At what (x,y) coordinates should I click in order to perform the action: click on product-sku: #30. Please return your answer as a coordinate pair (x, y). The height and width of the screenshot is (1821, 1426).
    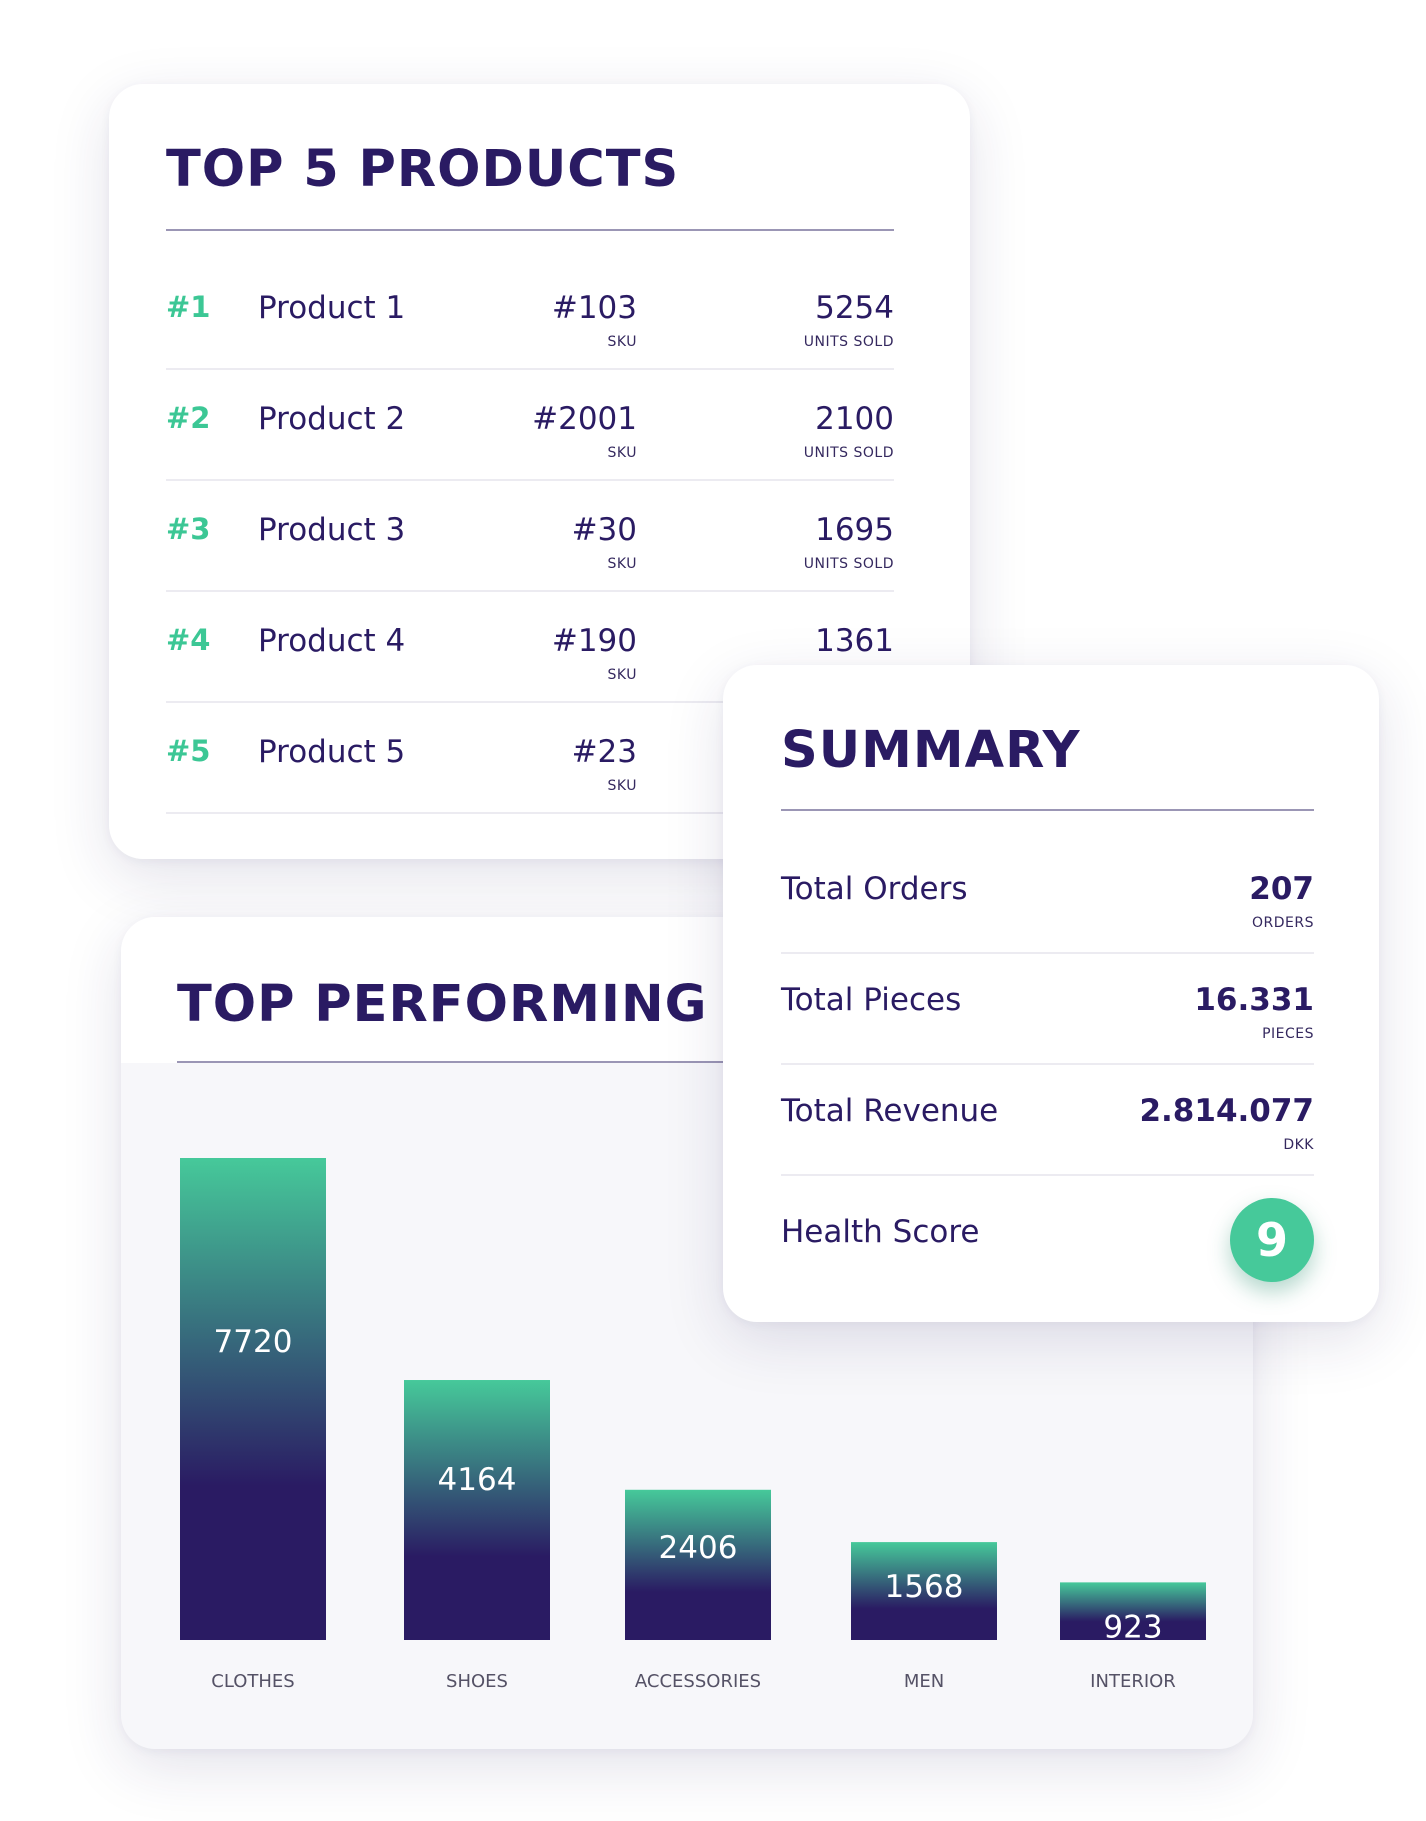
    Looking at the image, I should click on (604, 530).